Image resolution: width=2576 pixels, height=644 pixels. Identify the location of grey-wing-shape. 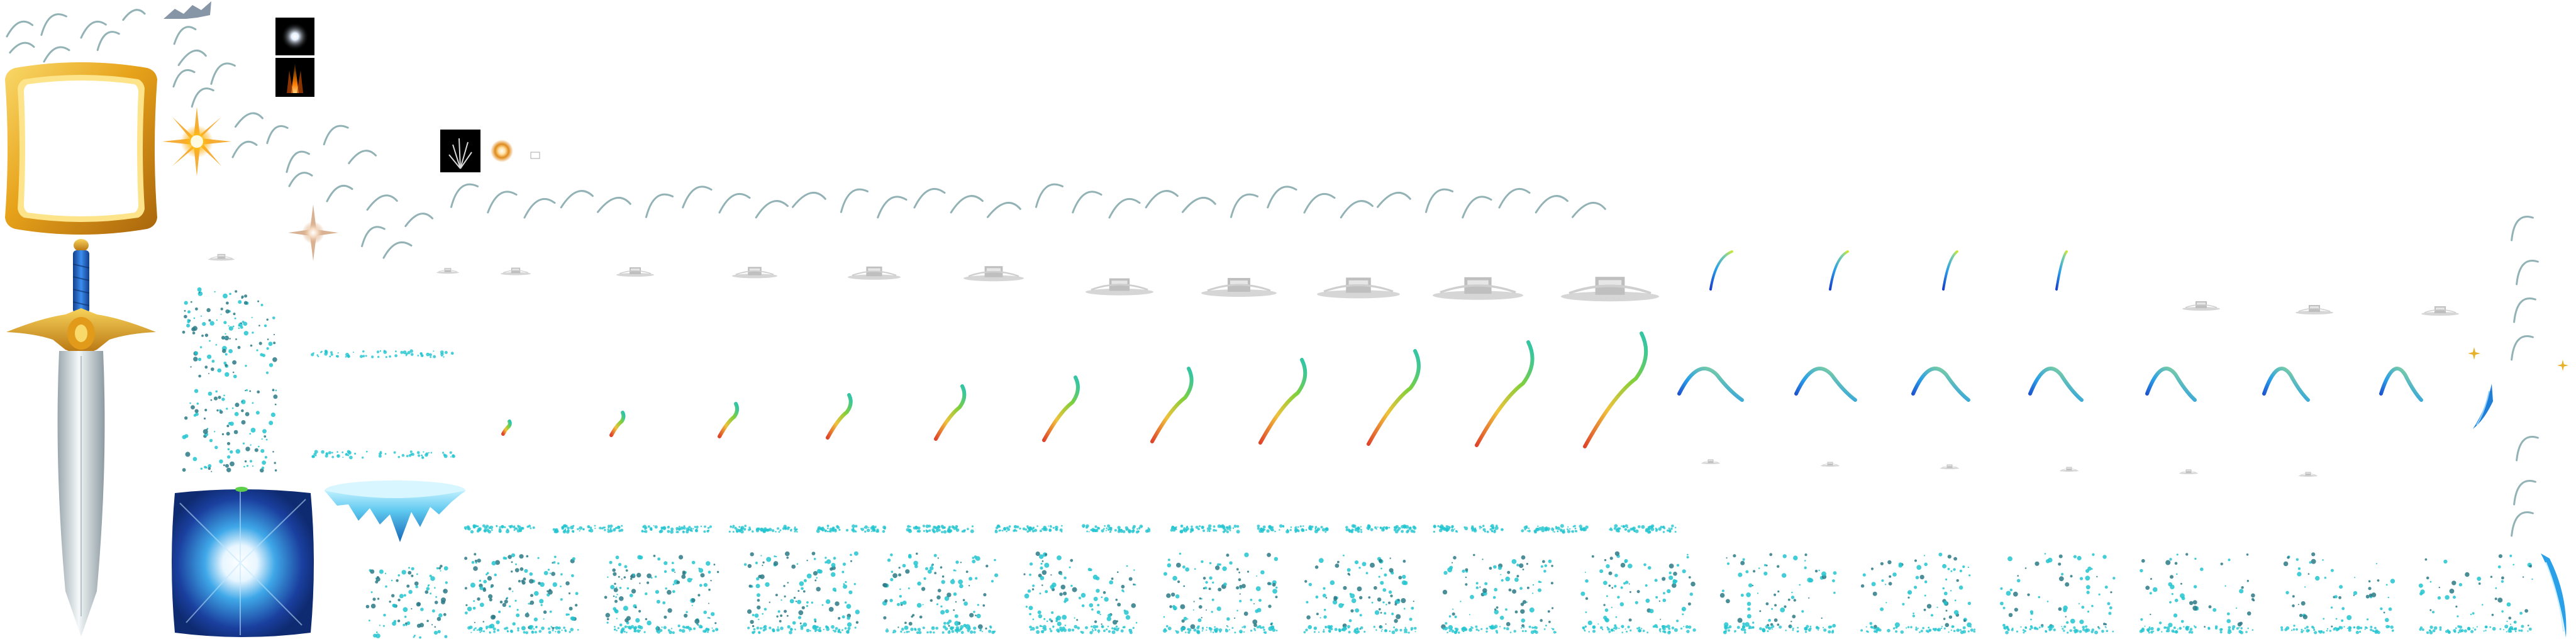
(187, 10).